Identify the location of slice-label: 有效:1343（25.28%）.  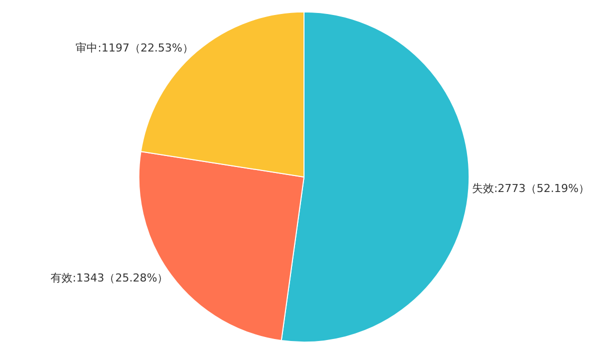
(109, 277).